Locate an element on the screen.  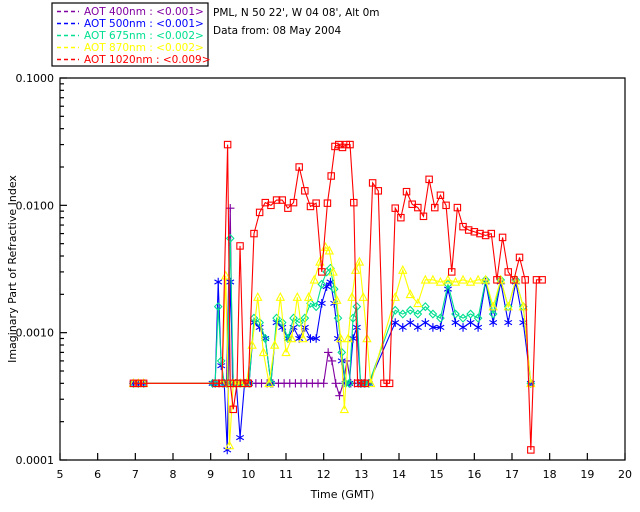
legend-label: AOT 400nm : <0.001> is located at coordinates (144, 12).